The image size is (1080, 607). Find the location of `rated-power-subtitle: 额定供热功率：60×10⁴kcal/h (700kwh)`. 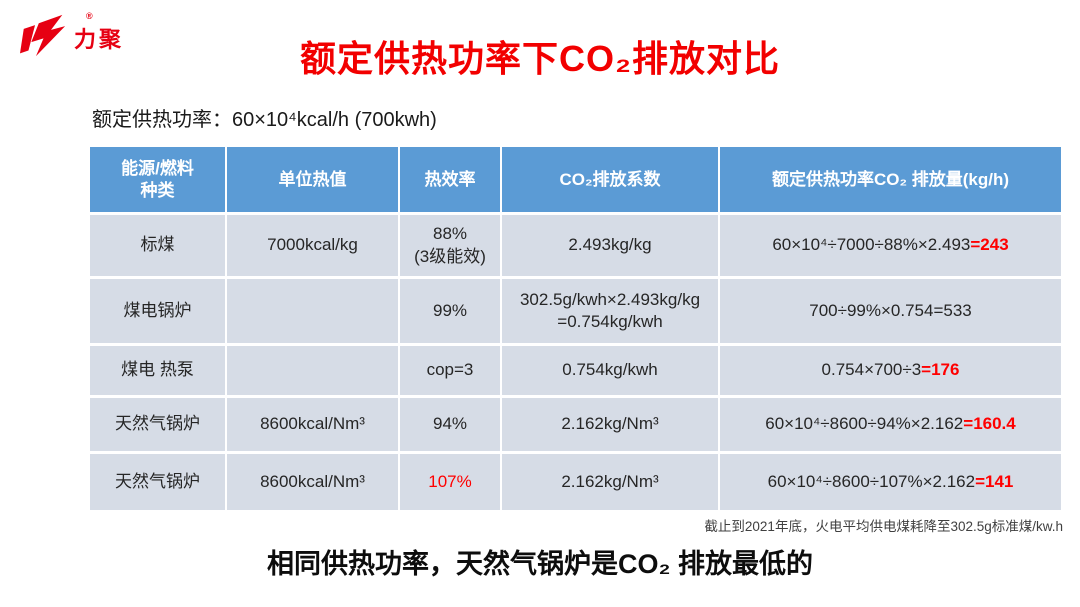

rated-power-subtitle: 额定供热功率：60×10⁴kcal/h (700kwh) is located at coordinates (264, 120).